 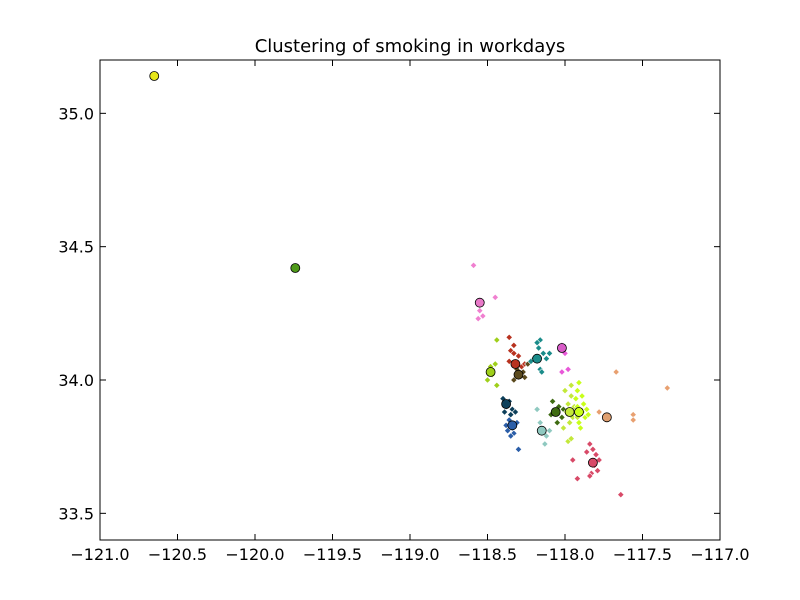 I want to click on x-tick-label: −119.0, so click(x=409, y=554).